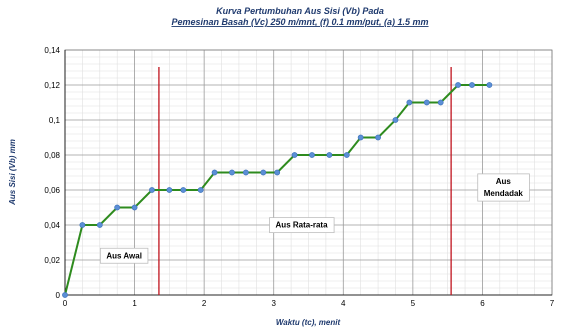  I want to click on chart-title: Kurva Pertumbuhan Aus Sisi (Vb) Pada, so click(300, 11).